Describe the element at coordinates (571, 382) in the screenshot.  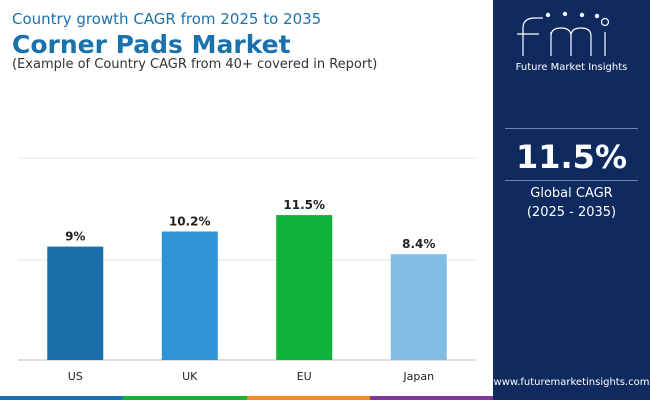
I see `website-link: www.futuremarketinsights.com` at that location.